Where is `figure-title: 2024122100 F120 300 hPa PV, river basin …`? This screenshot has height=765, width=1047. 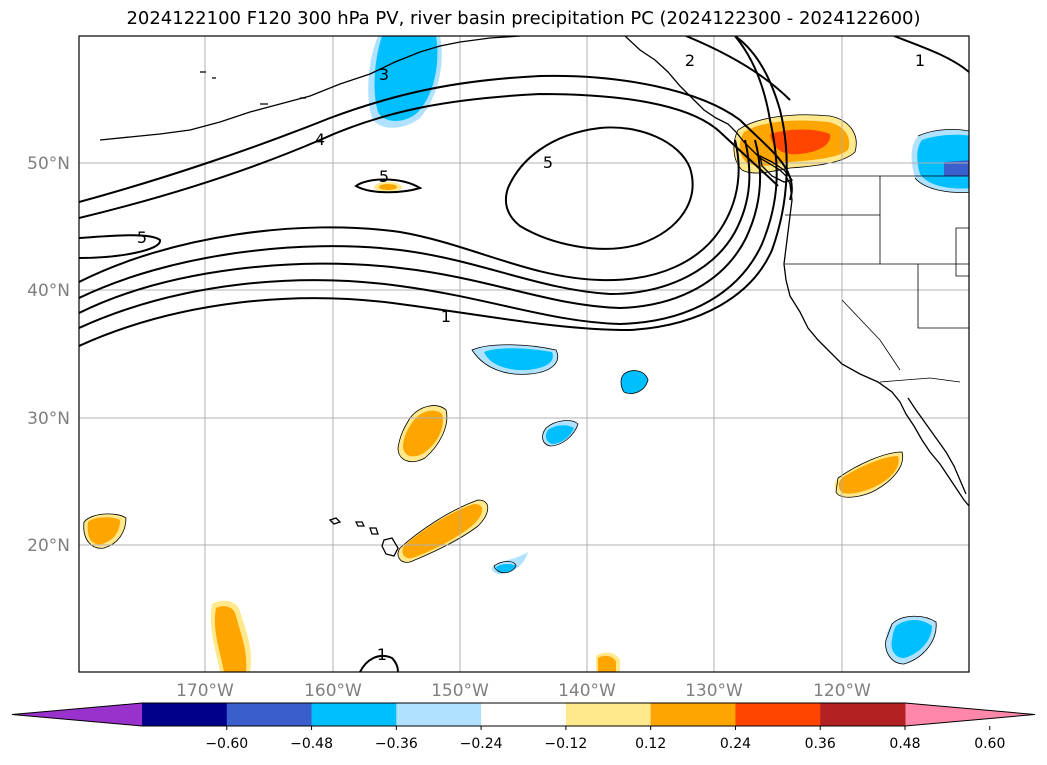 figure-title: 2024122100 F120 300 hPa PV, river basin … is located at coordinates (523, 18).